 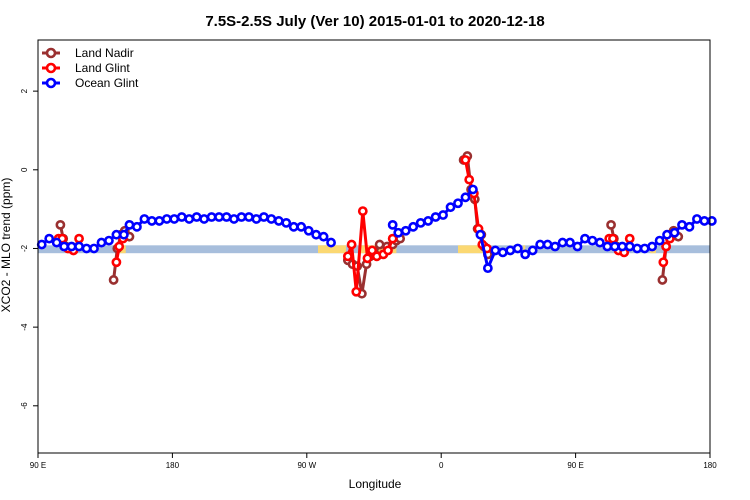 What do you see at coordinates (375, 484) in the screenshot?
I see `x-axis-label: Longitude` at bounding box center [375, 484].